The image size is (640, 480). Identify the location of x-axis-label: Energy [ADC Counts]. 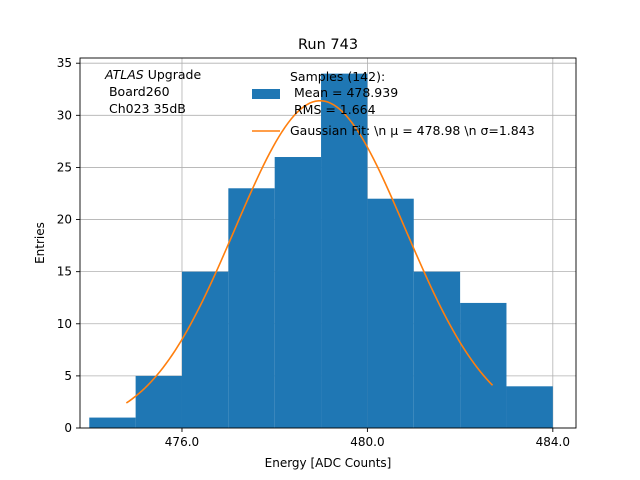
(328, 463).